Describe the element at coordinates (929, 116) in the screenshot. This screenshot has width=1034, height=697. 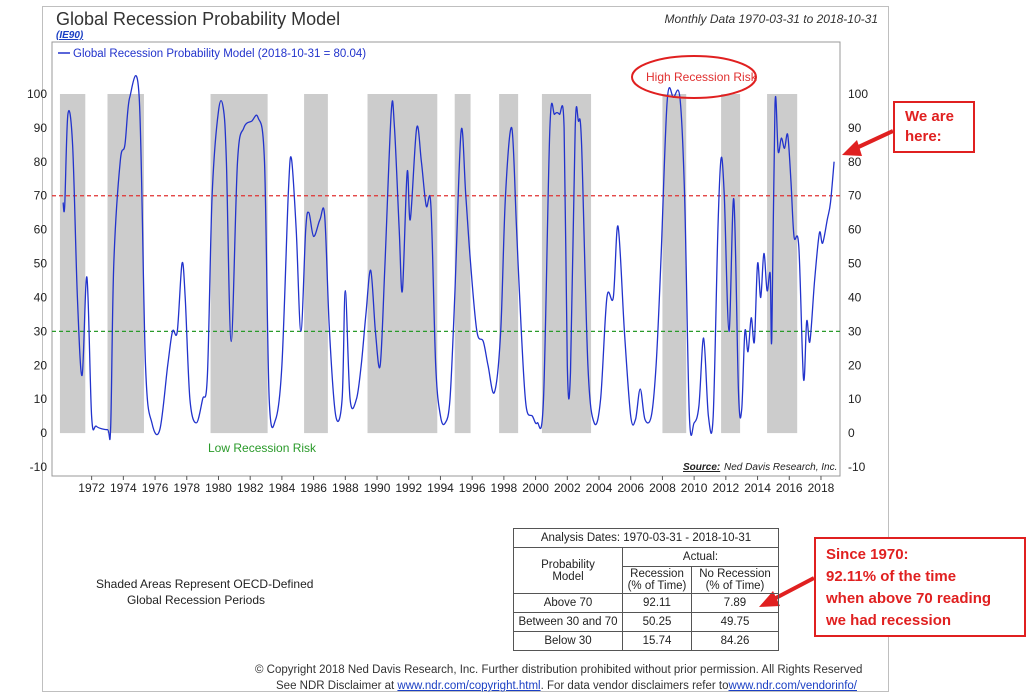
I see `we-are-here-line1: We are` at that location.